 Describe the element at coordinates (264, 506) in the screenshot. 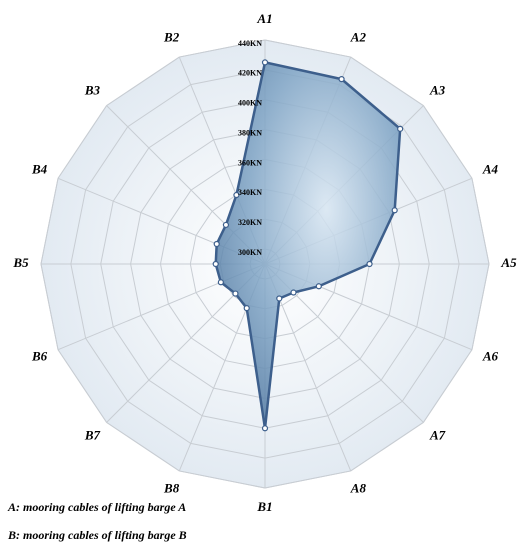

I see `category-label: B1` at that location.